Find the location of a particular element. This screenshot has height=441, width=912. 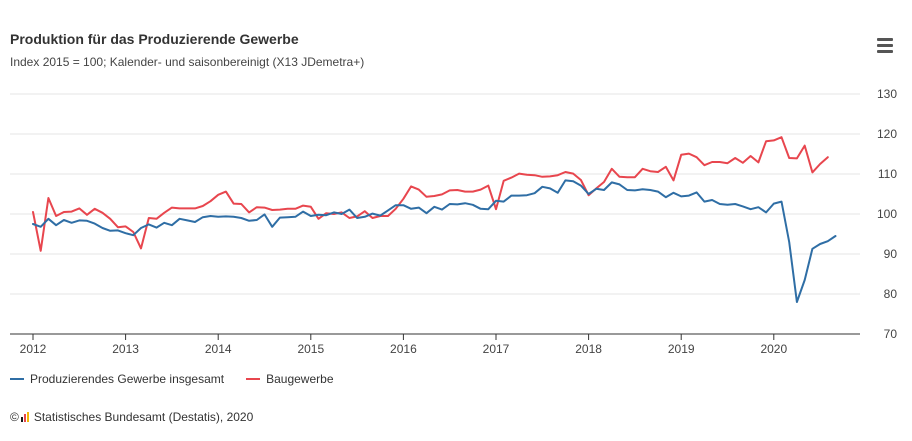

destatis-logo-icon is located at coordinates (25, 417).